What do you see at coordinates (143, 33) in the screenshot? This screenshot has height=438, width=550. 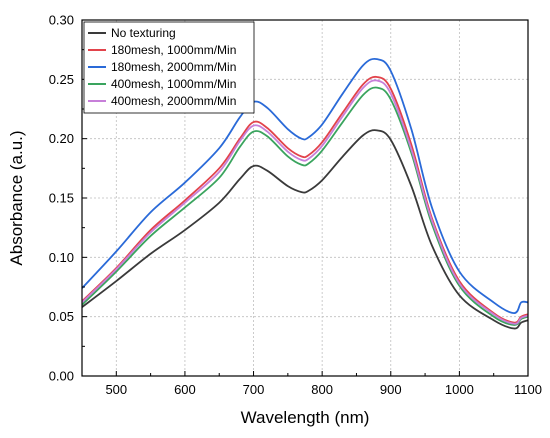 I see `legend-label: No texturing` at bounding box center [143, 33].